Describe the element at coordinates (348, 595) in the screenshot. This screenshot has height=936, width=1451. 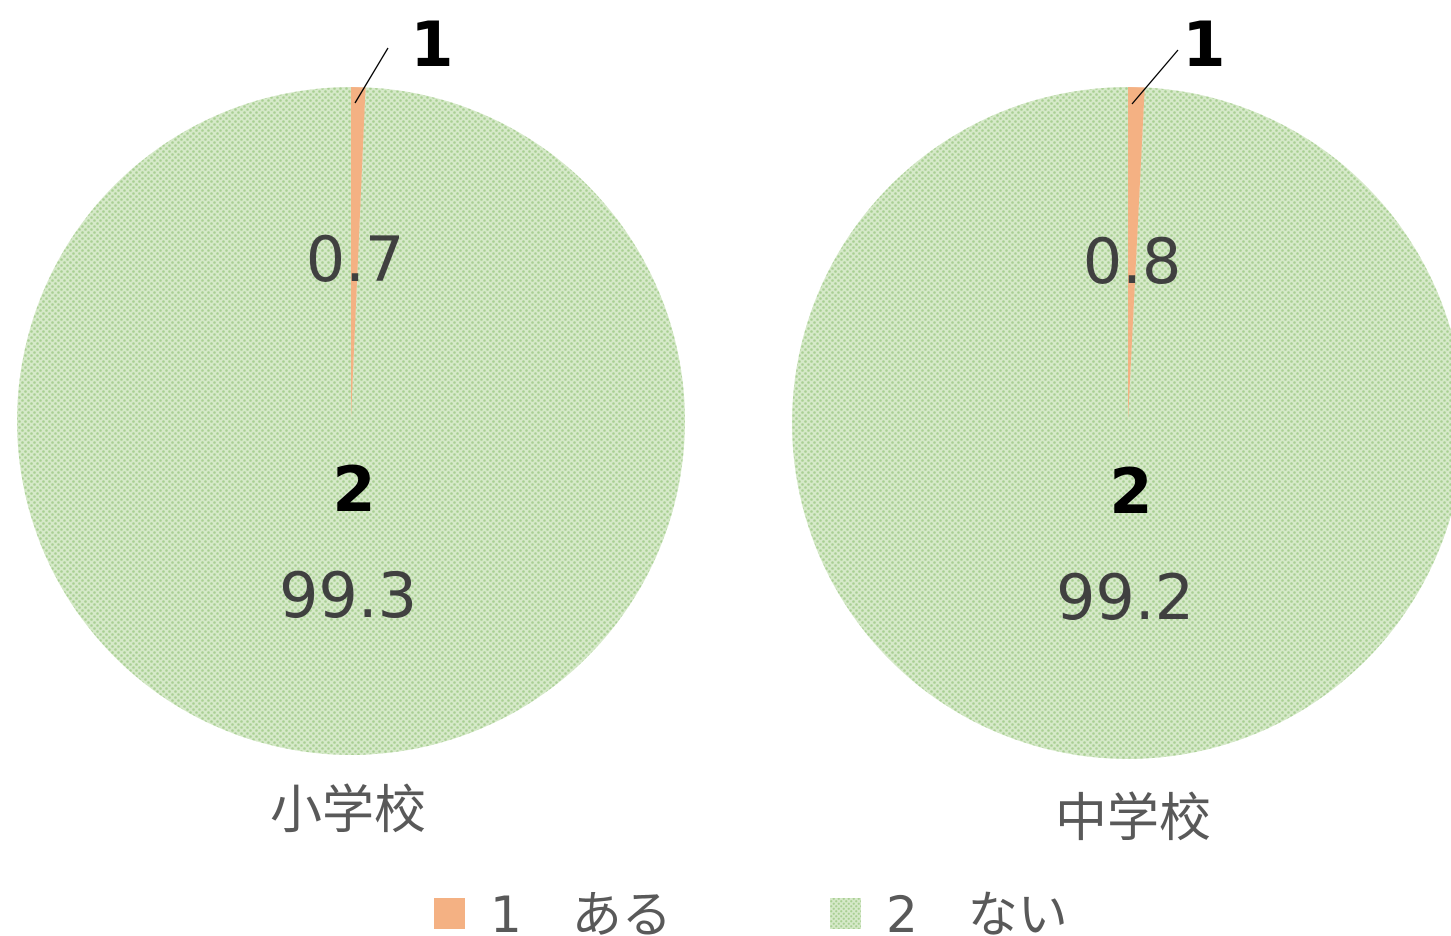
I see `value-label-2: 99.3` at that location.